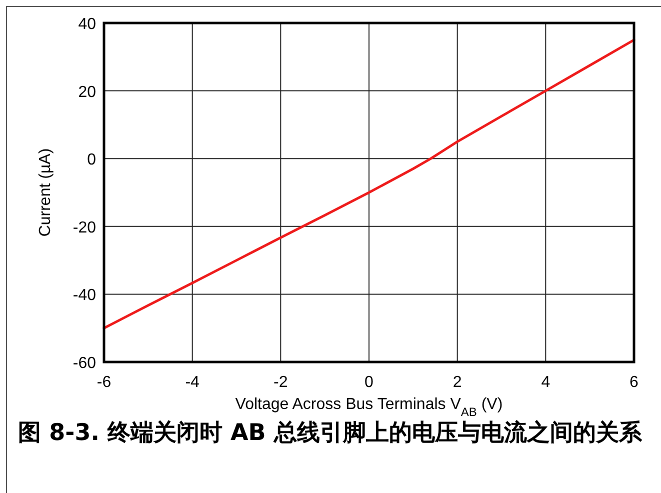 This screenshot has height=493, width=661. What do you see at coordinates (84, 295) in the screenshot?
I see `ytick: -40` at bounding box center [84, 295].